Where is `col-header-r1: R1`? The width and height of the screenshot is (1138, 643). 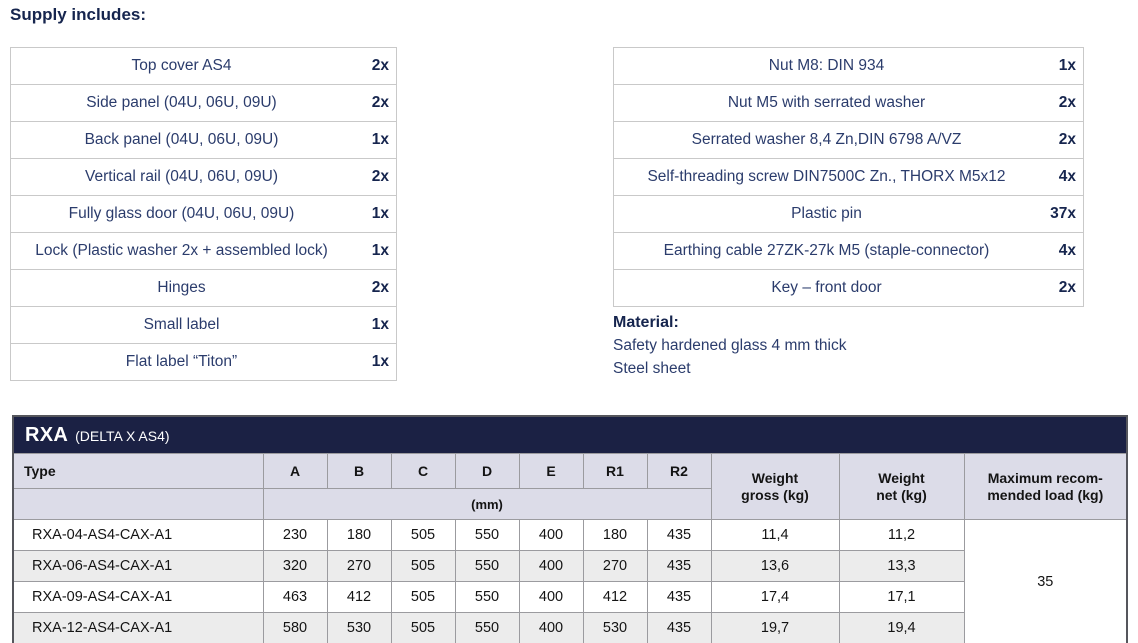 col-header-r1: R1 is located at coordinates (615, 471).